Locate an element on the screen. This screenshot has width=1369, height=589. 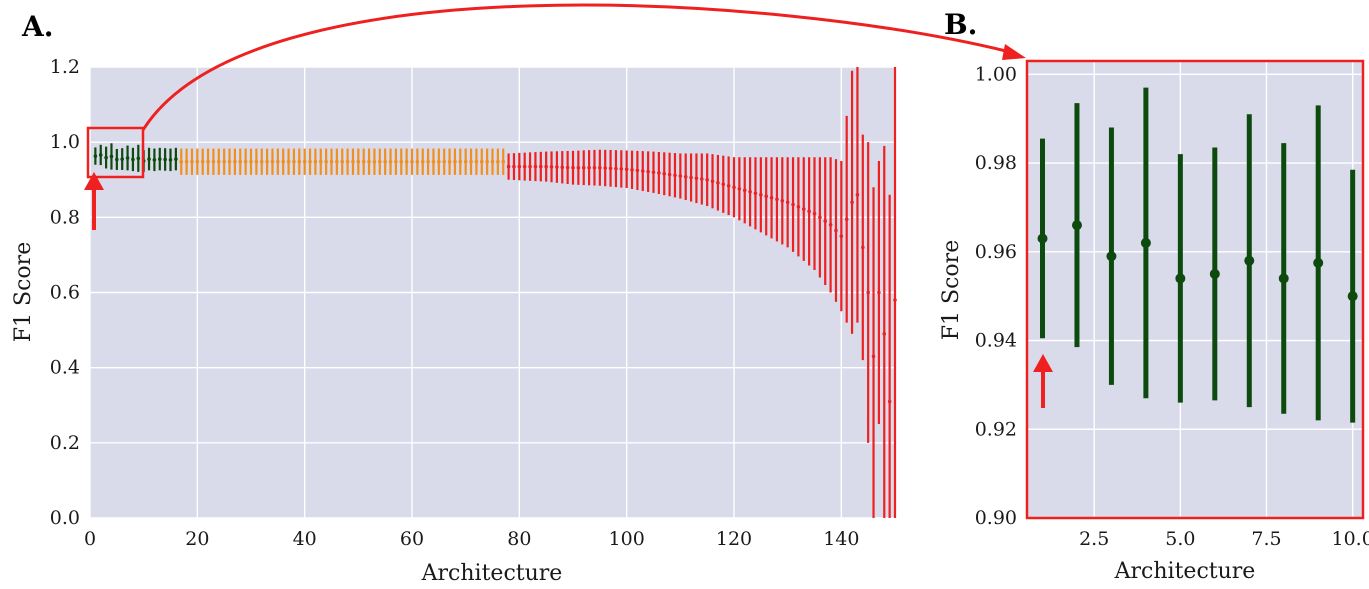
x-tick-label: 120 is located at coordinates (734, 539).